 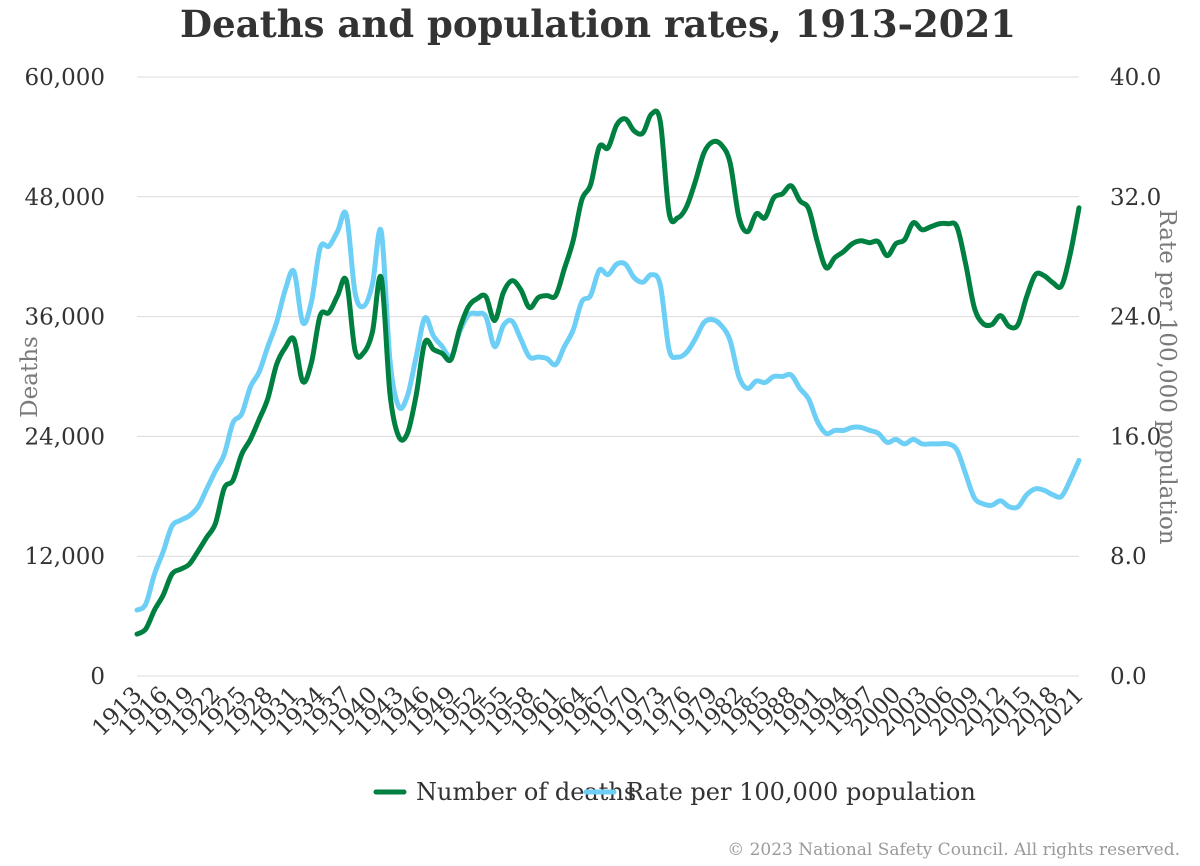 What do you see at coordinates (1128, 677) in the screenshot?
I see `y2-tick-label: 0.0` at bounding box center [1128, 677].